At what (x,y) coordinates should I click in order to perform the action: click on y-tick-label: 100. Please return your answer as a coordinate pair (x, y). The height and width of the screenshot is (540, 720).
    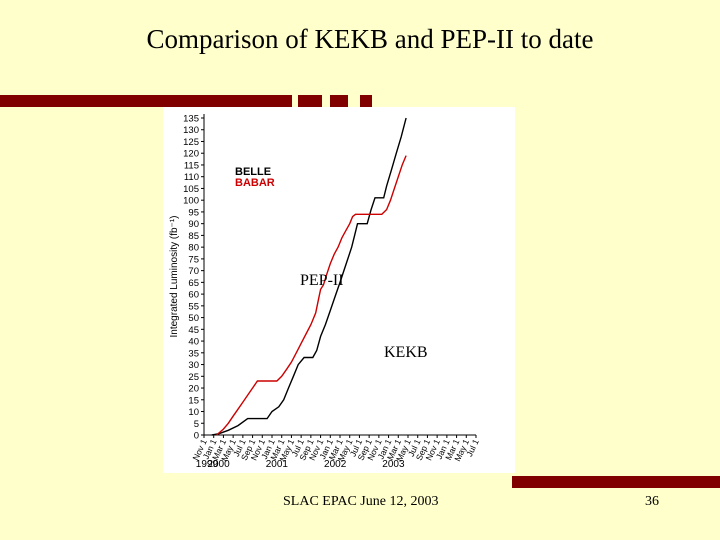
    Looking at the image, I should click on (191, 201).